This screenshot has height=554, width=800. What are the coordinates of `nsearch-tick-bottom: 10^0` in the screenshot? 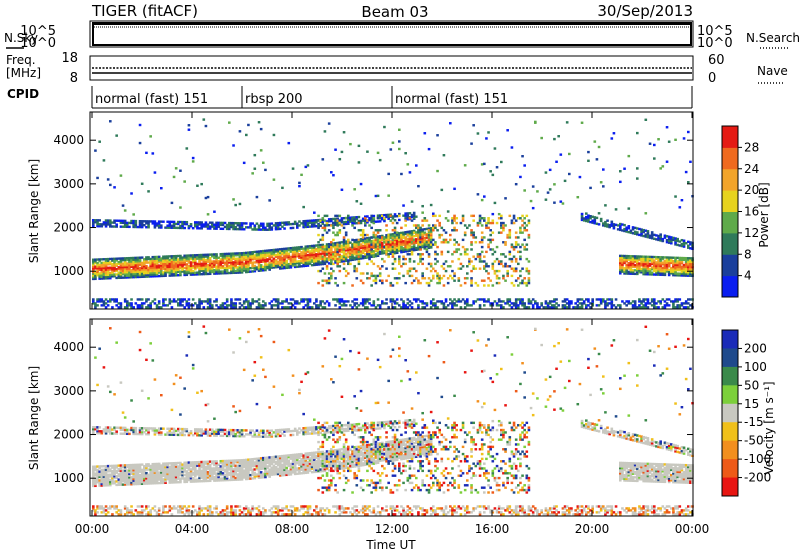 It's located at (715, 43).